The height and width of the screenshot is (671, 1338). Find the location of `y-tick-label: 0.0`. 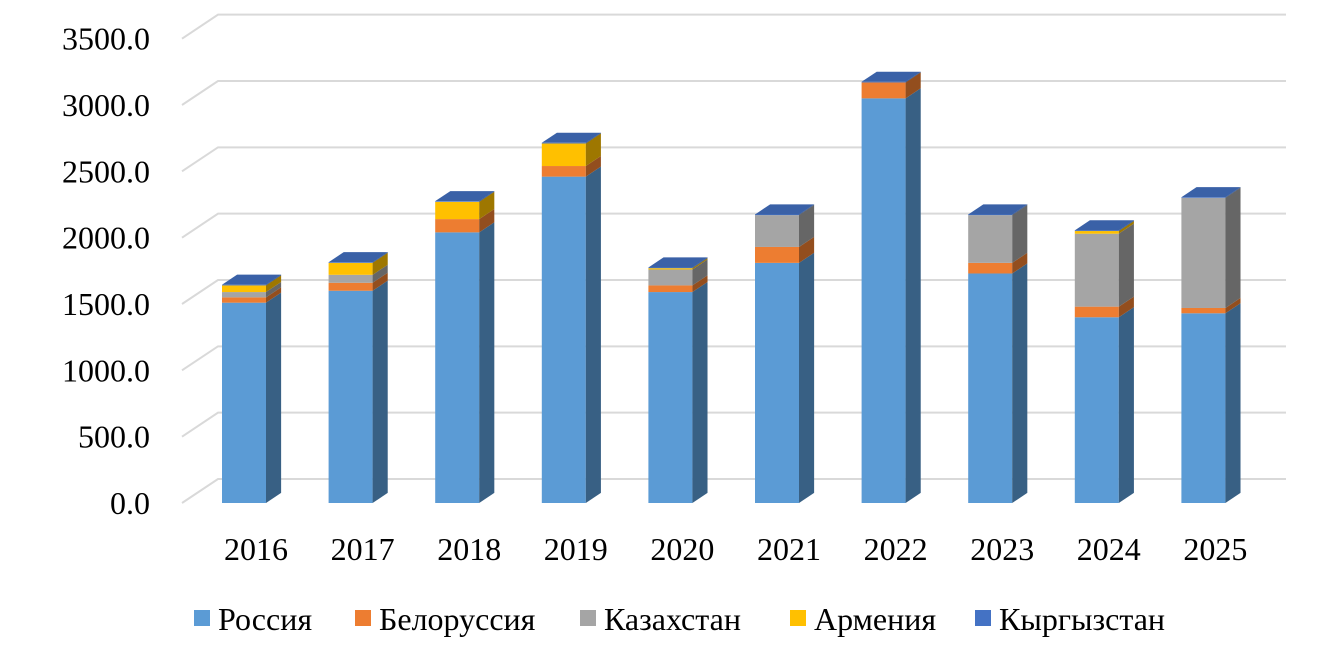

y-tick-label: 0.0 is located at coordinates (130, 503).